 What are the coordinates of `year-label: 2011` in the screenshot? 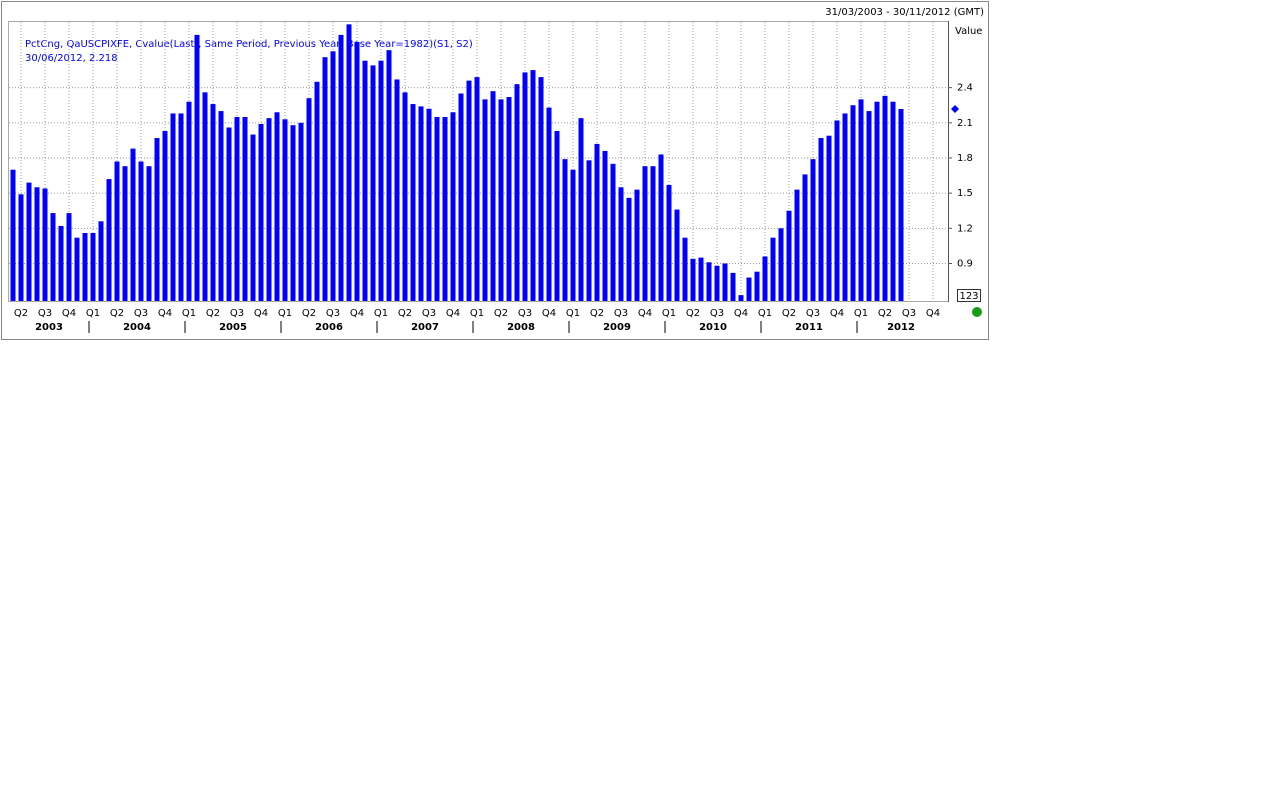 It's located at (809, 327).